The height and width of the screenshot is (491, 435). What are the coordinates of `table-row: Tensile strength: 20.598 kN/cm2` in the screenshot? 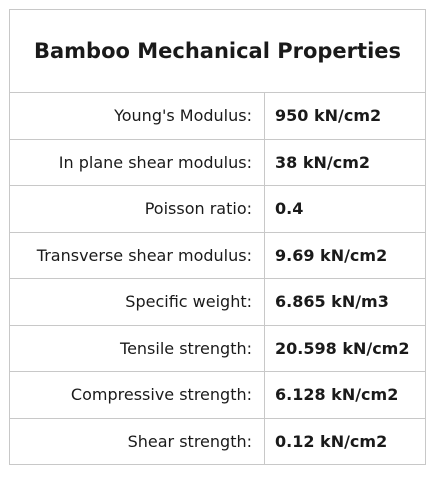 It's located at (217, 348).